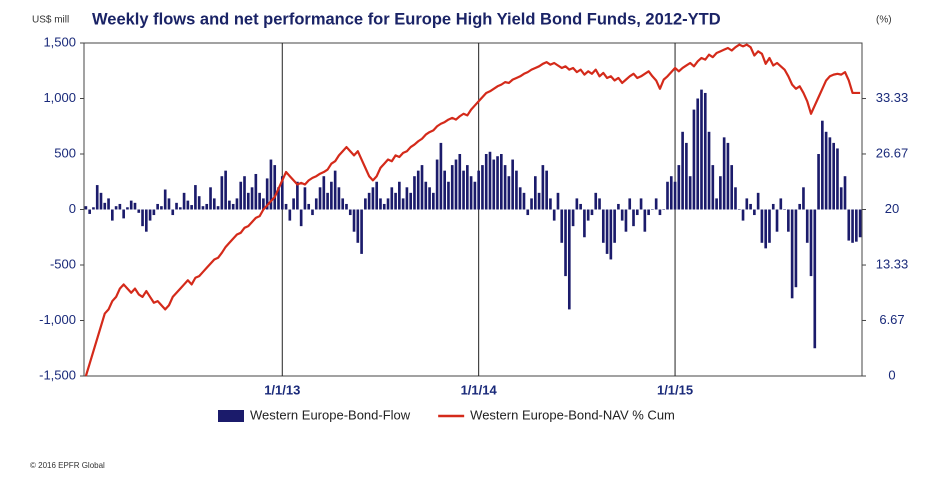  Describe the element at coordinates (892, 208) in the screenshot. I see `y2-tick-label: 20` at that location.